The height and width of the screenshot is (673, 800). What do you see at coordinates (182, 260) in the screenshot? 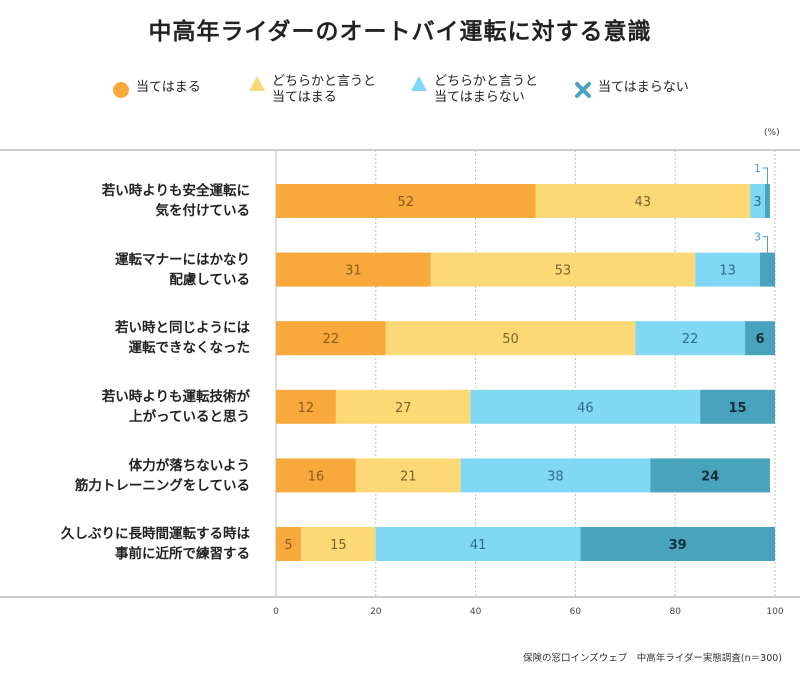
I see `category-label-line: 運転マナーにはかなり` at bounding box center [182, 260].